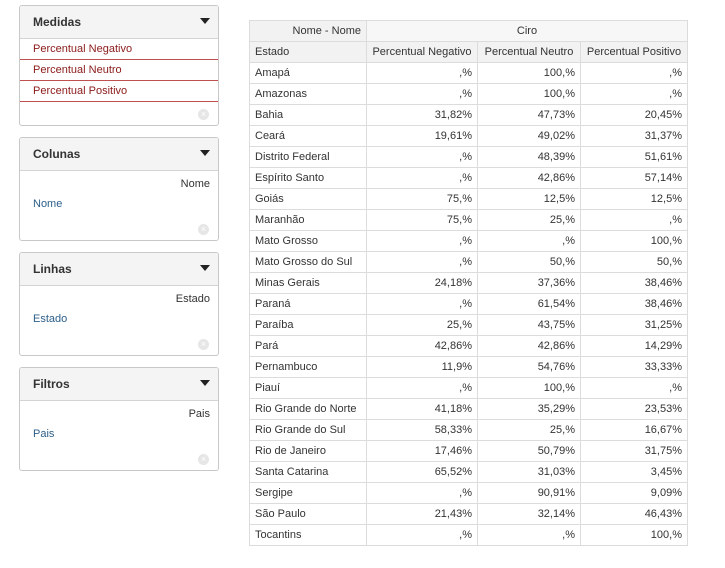 Image resolution: width=725 pixels, height=568 pixels. Describe the element at coordinates (529, 304) in the screenshot. I see `value-cell-neutro: 61,54%` at that location.